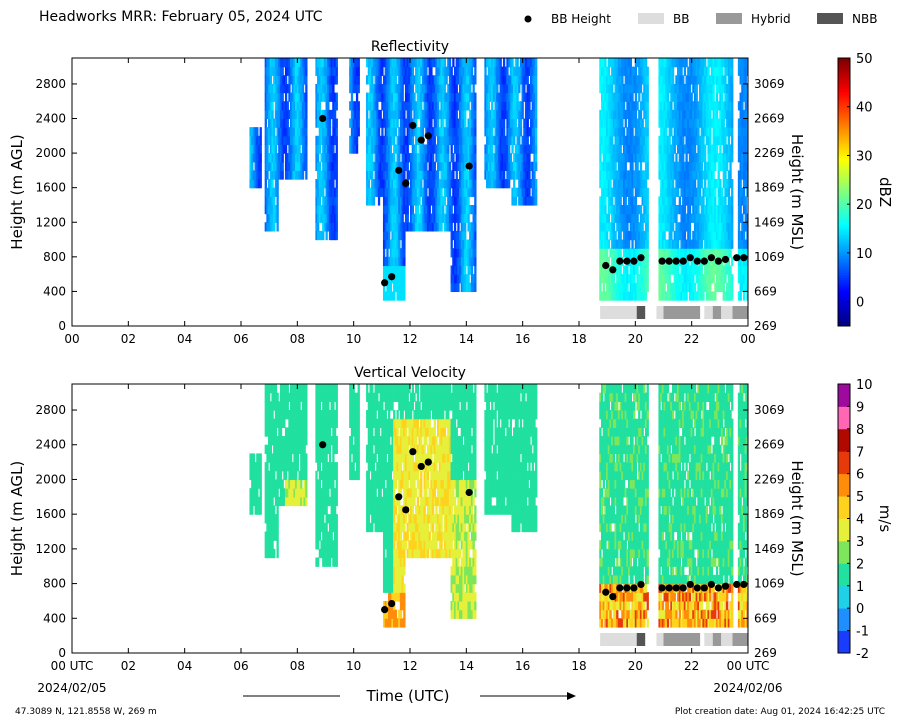  Describe the element at coordinates (711, 258) in the screenshot. I see `bb-height-point` at that location.